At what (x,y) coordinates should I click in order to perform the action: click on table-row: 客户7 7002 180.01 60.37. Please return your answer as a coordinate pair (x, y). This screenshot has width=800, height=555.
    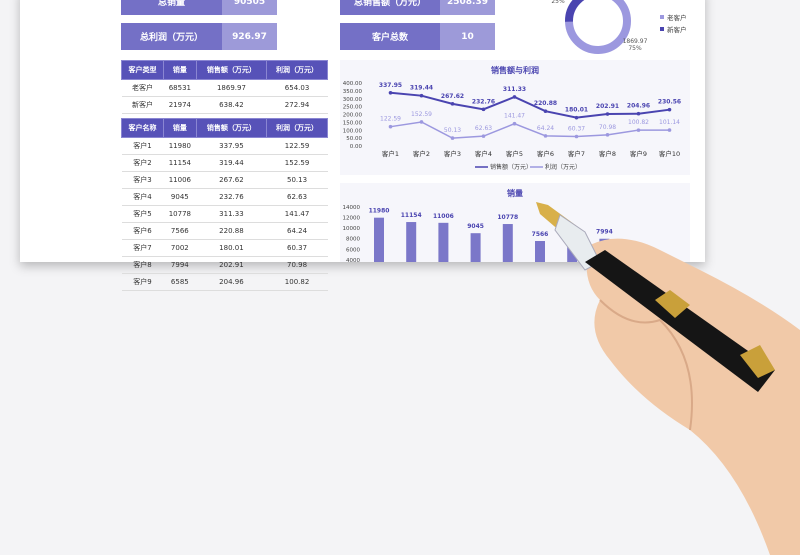
    Looking at the image, I should click on (224, 248).